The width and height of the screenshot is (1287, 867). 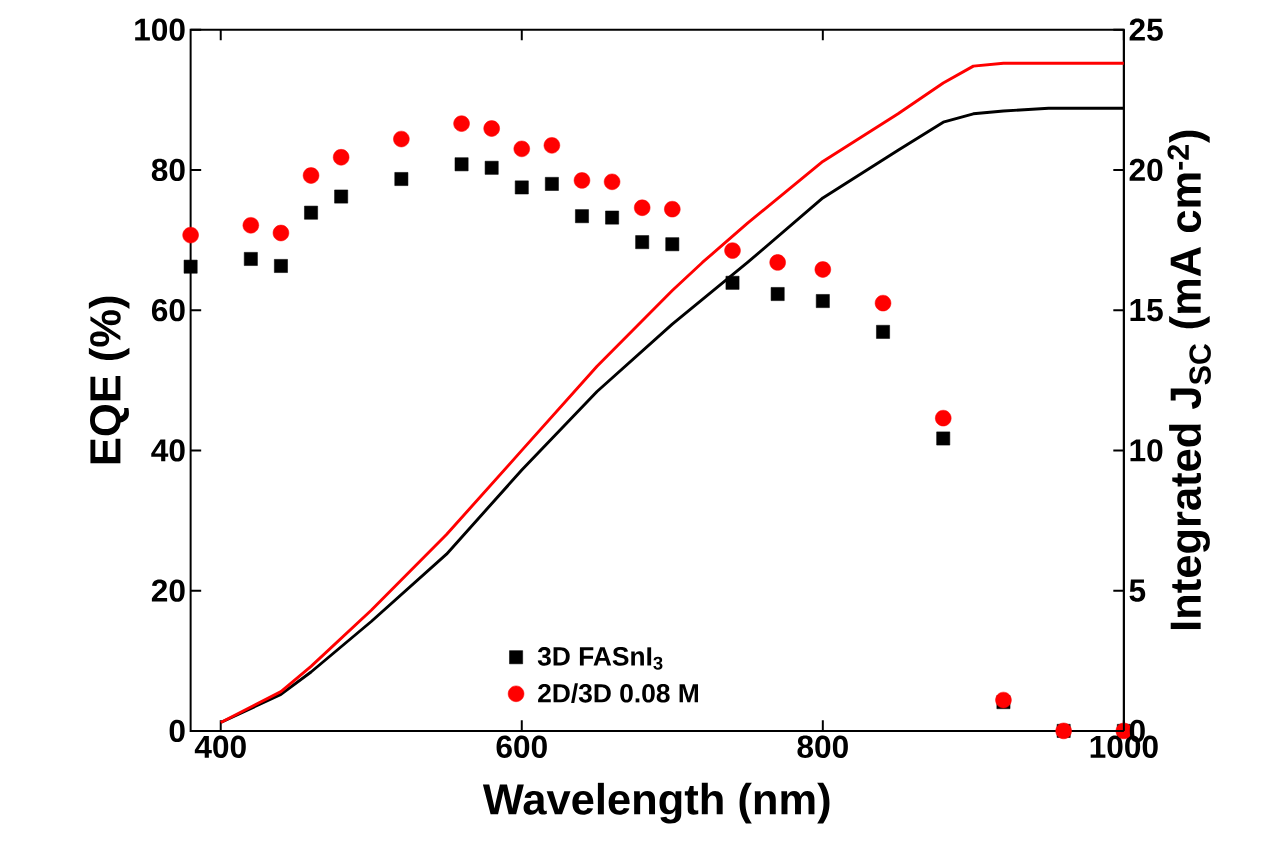 What do you see at coordinates (168, 590) in the screenshot?
I see `y-tick-label: 20` at bounding box center [168, 590].